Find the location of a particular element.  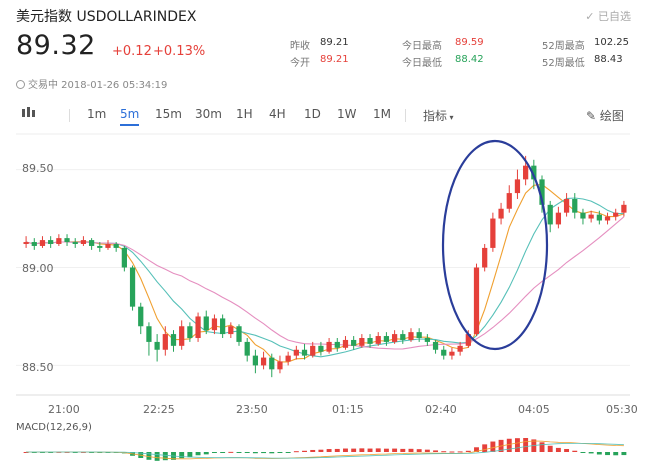

watchlist-status: ✓ 已自选 is located at coordinates (608, 16).